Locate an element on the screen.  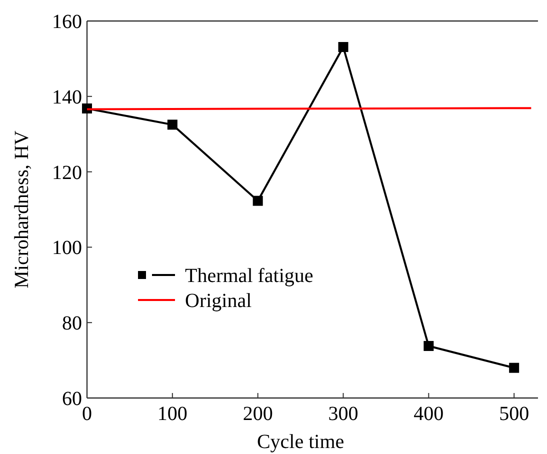
x-tick-label: 200 is located at coordinates (257, 414).